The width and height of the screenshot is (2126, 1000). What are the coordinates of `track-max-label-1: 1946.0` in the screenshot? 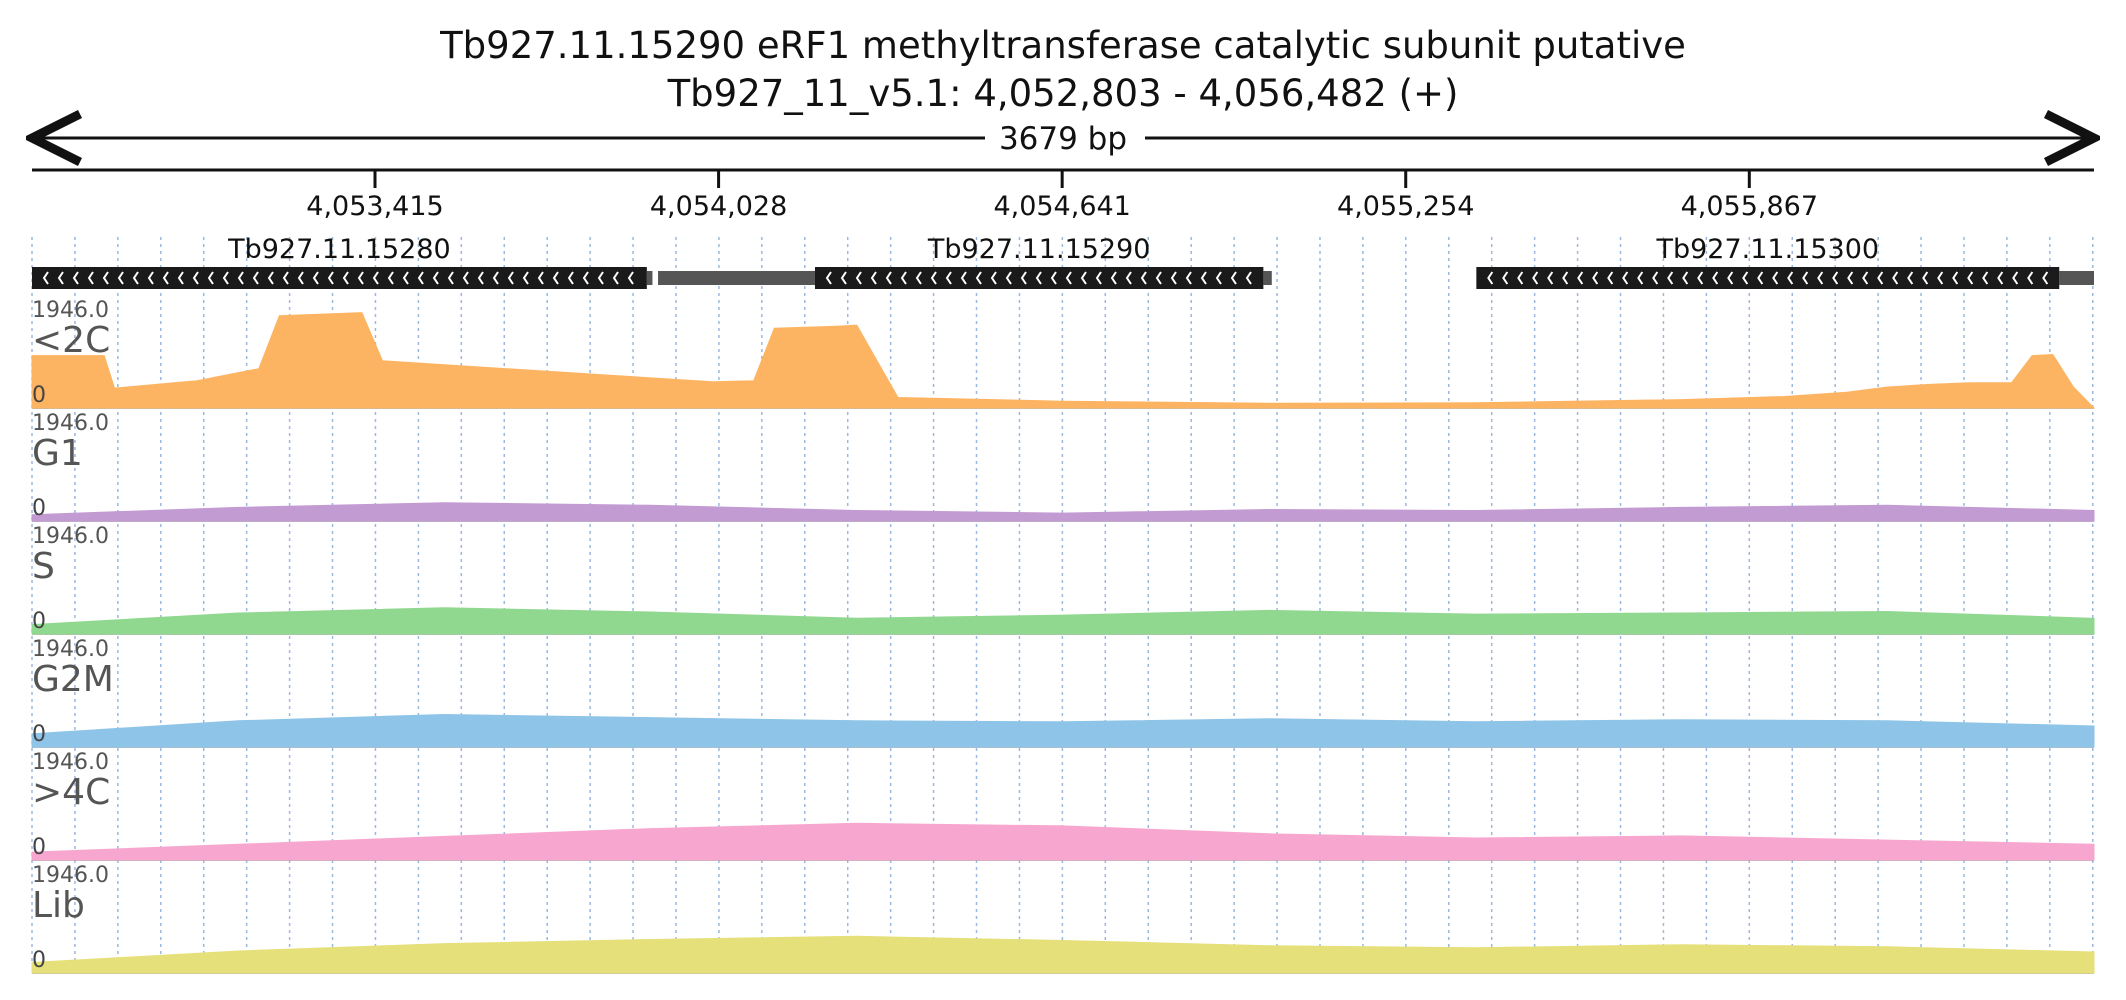 It's located at (70, 423).